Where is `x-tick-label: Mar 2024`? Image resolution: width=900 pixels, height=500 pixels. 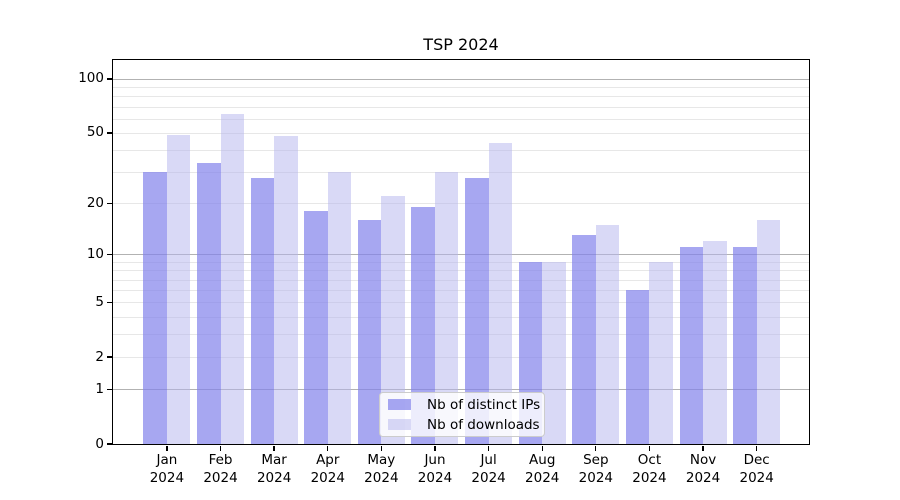 x-tick-label: Mar 2024 is located at coordinates (274, 469).